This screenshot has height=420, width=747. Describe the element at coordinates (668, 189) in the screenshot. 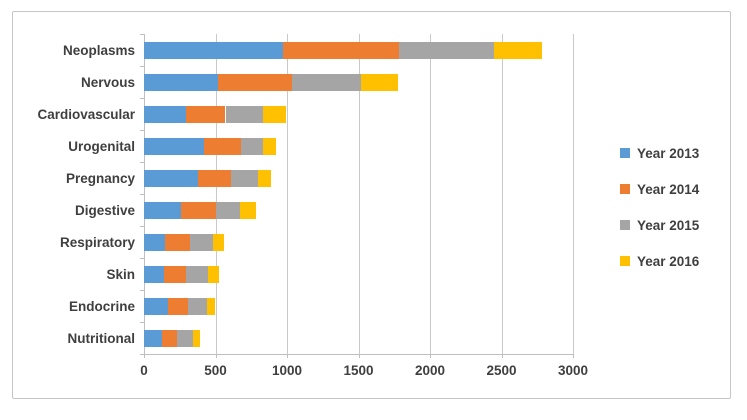

I see `legend-label: Year 2014` at that location.